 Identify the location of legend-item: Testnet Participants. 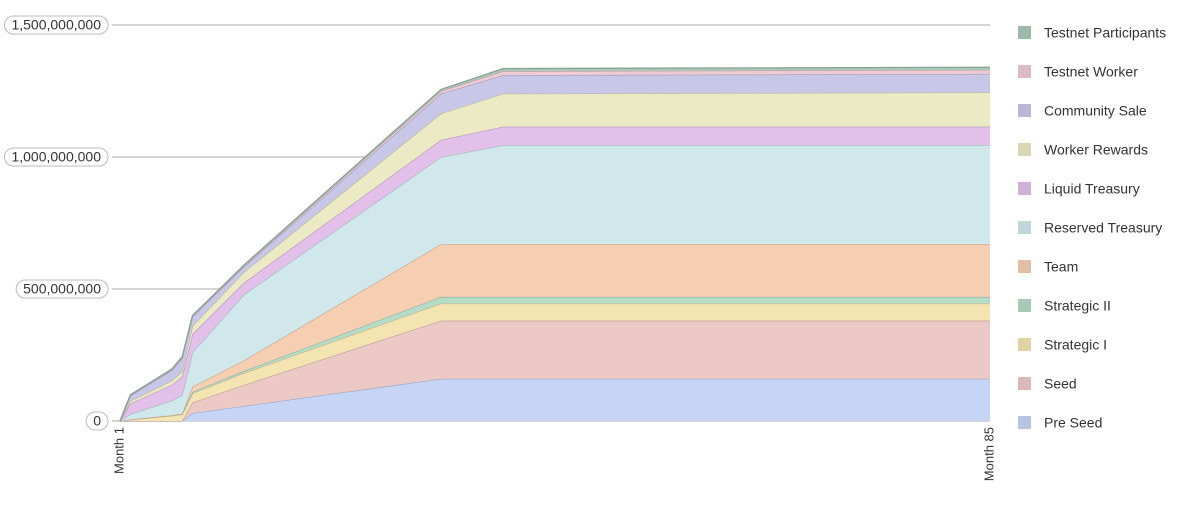
(1092, 33).